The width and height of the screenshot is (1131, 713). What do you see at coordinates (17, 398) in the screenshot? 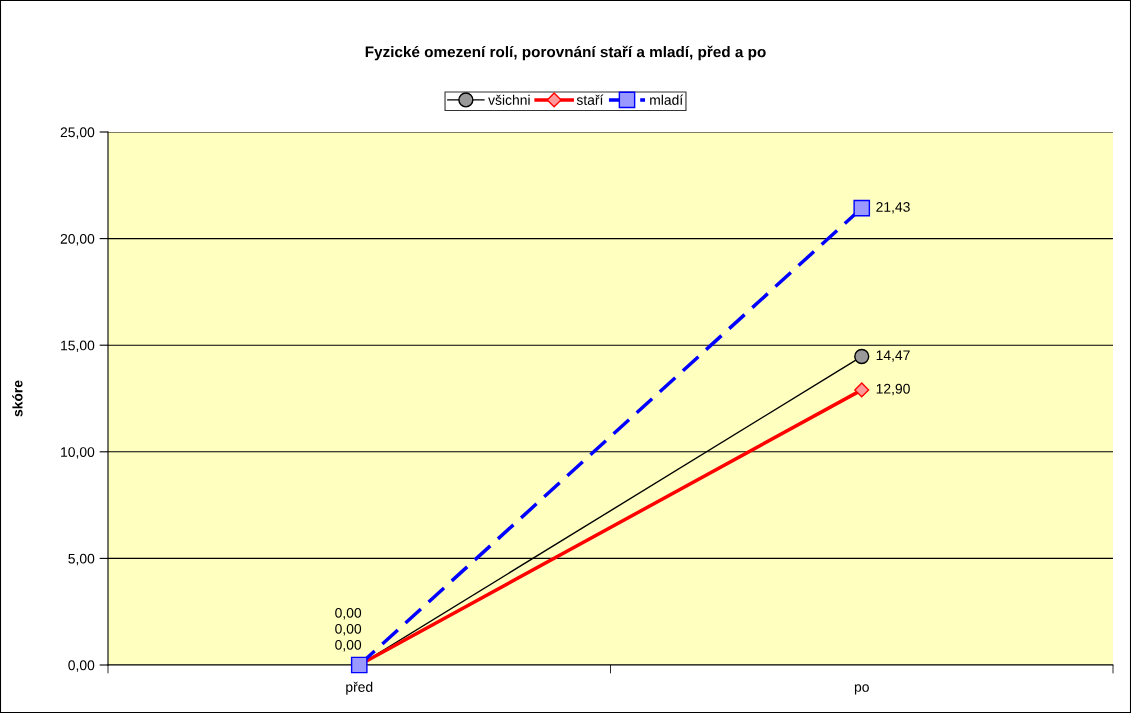
I see `y-axis-title: skóre` at bounding box center [17, 398].